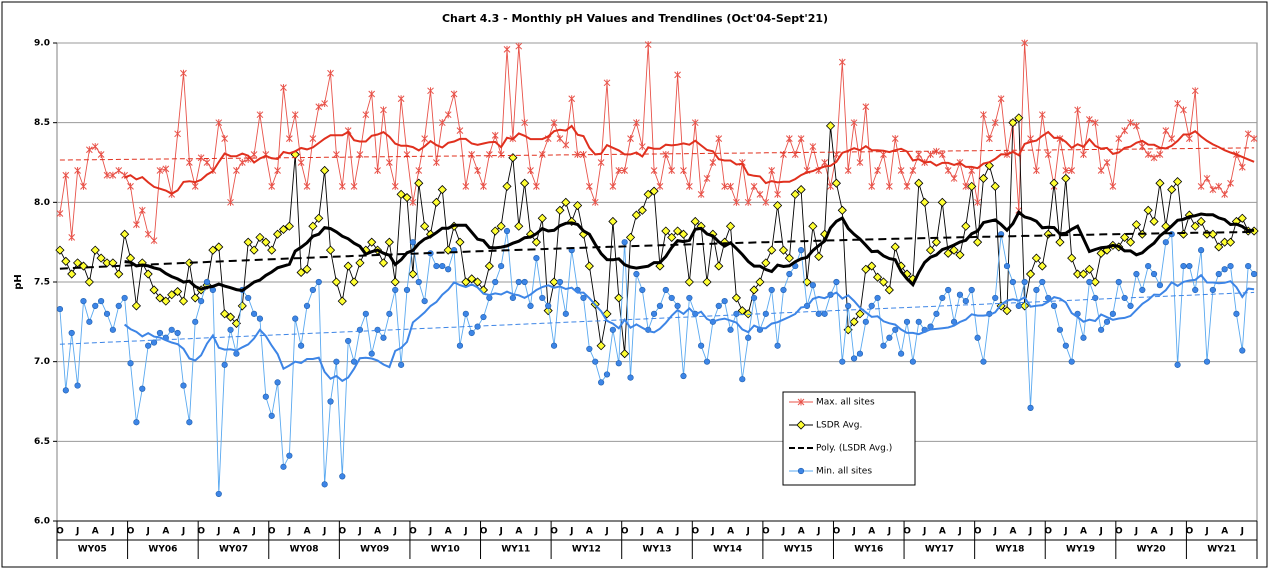 The height and width of the screenshot is (569, 1270). What do you see at coordinates (844, 472) in the screenshot?
I see `legend-label: Min. all sites` at bounding box center [844, 472].